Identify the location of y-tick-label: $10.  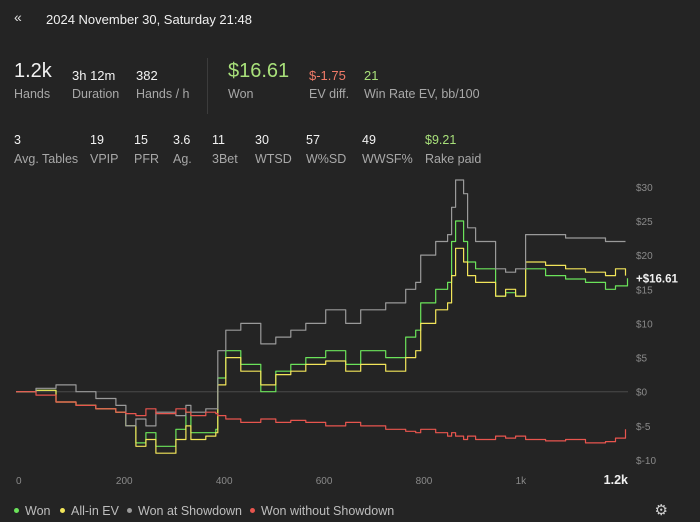
(644, 324).